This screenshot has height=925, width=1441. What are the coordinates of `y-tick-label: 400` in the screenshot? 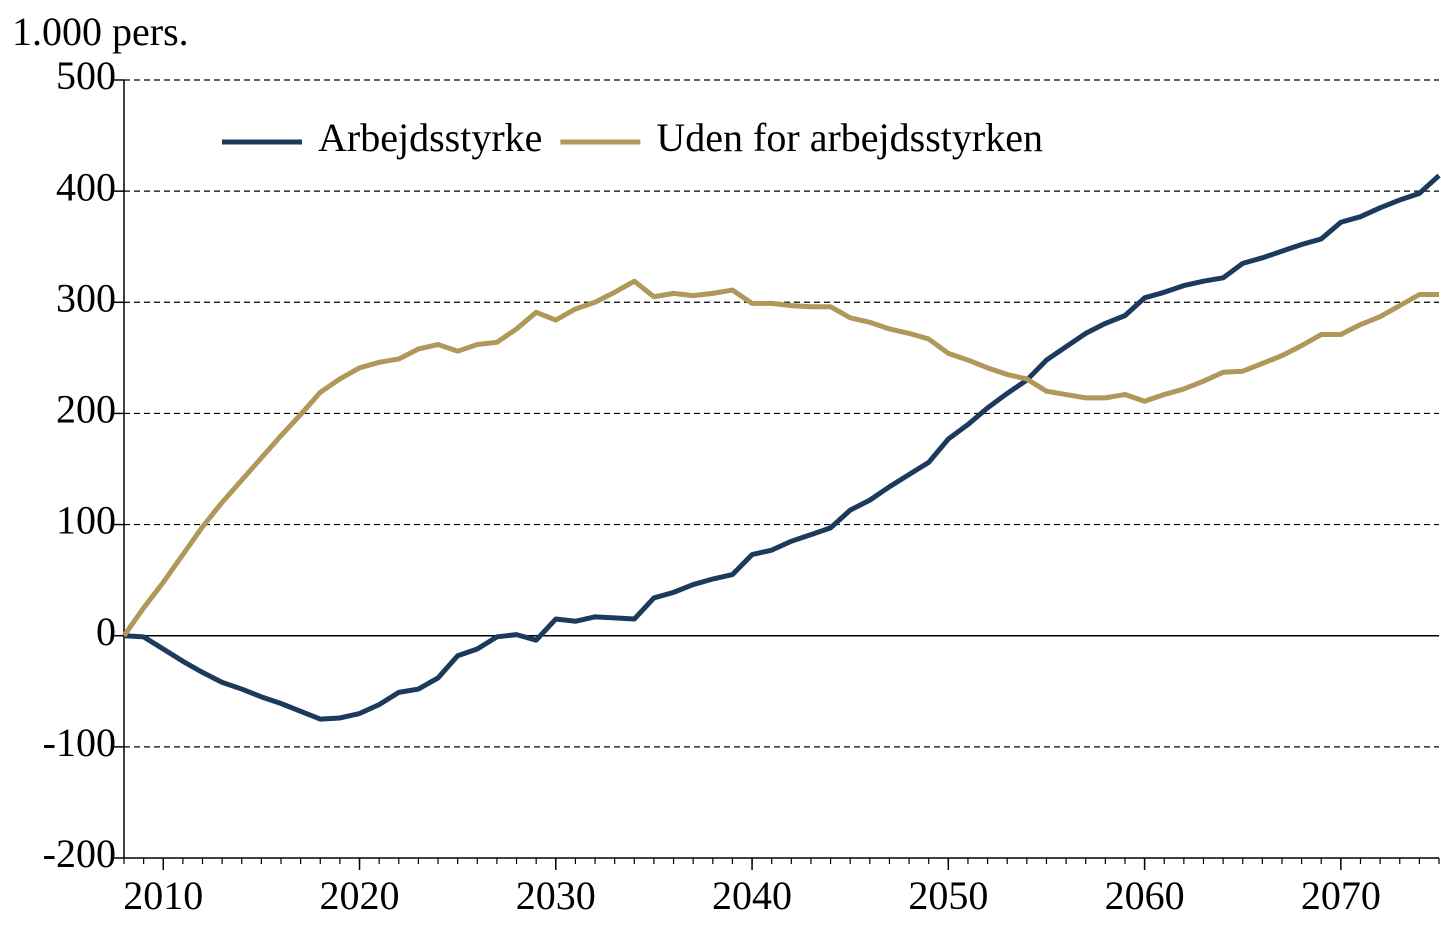 It's located at (86, 186).